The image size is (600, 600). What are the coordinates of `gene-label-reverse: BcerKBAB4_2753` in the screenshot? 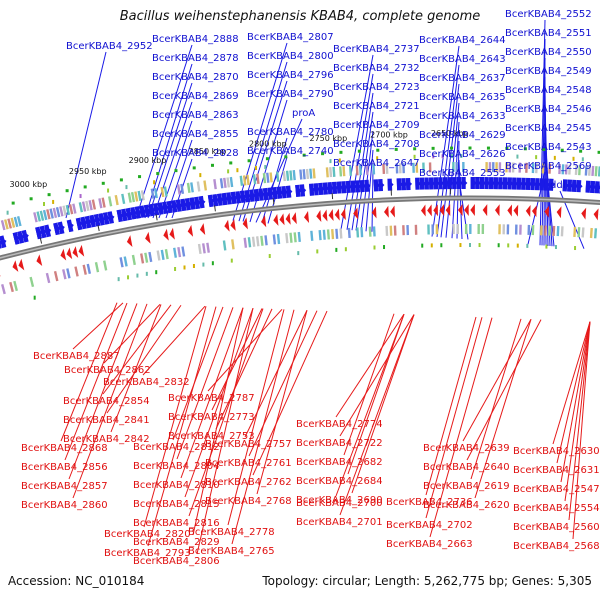 It's located at (211, 436).